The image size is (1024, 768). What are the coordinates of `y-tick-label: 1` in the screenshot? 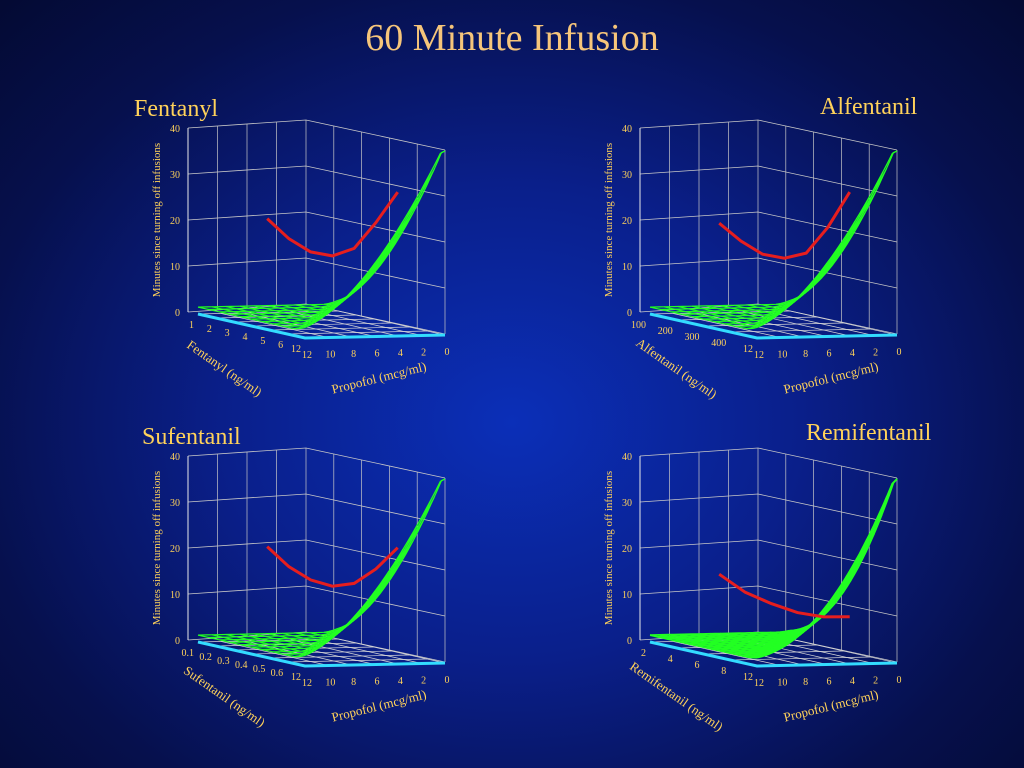 It's located at (191, 325).